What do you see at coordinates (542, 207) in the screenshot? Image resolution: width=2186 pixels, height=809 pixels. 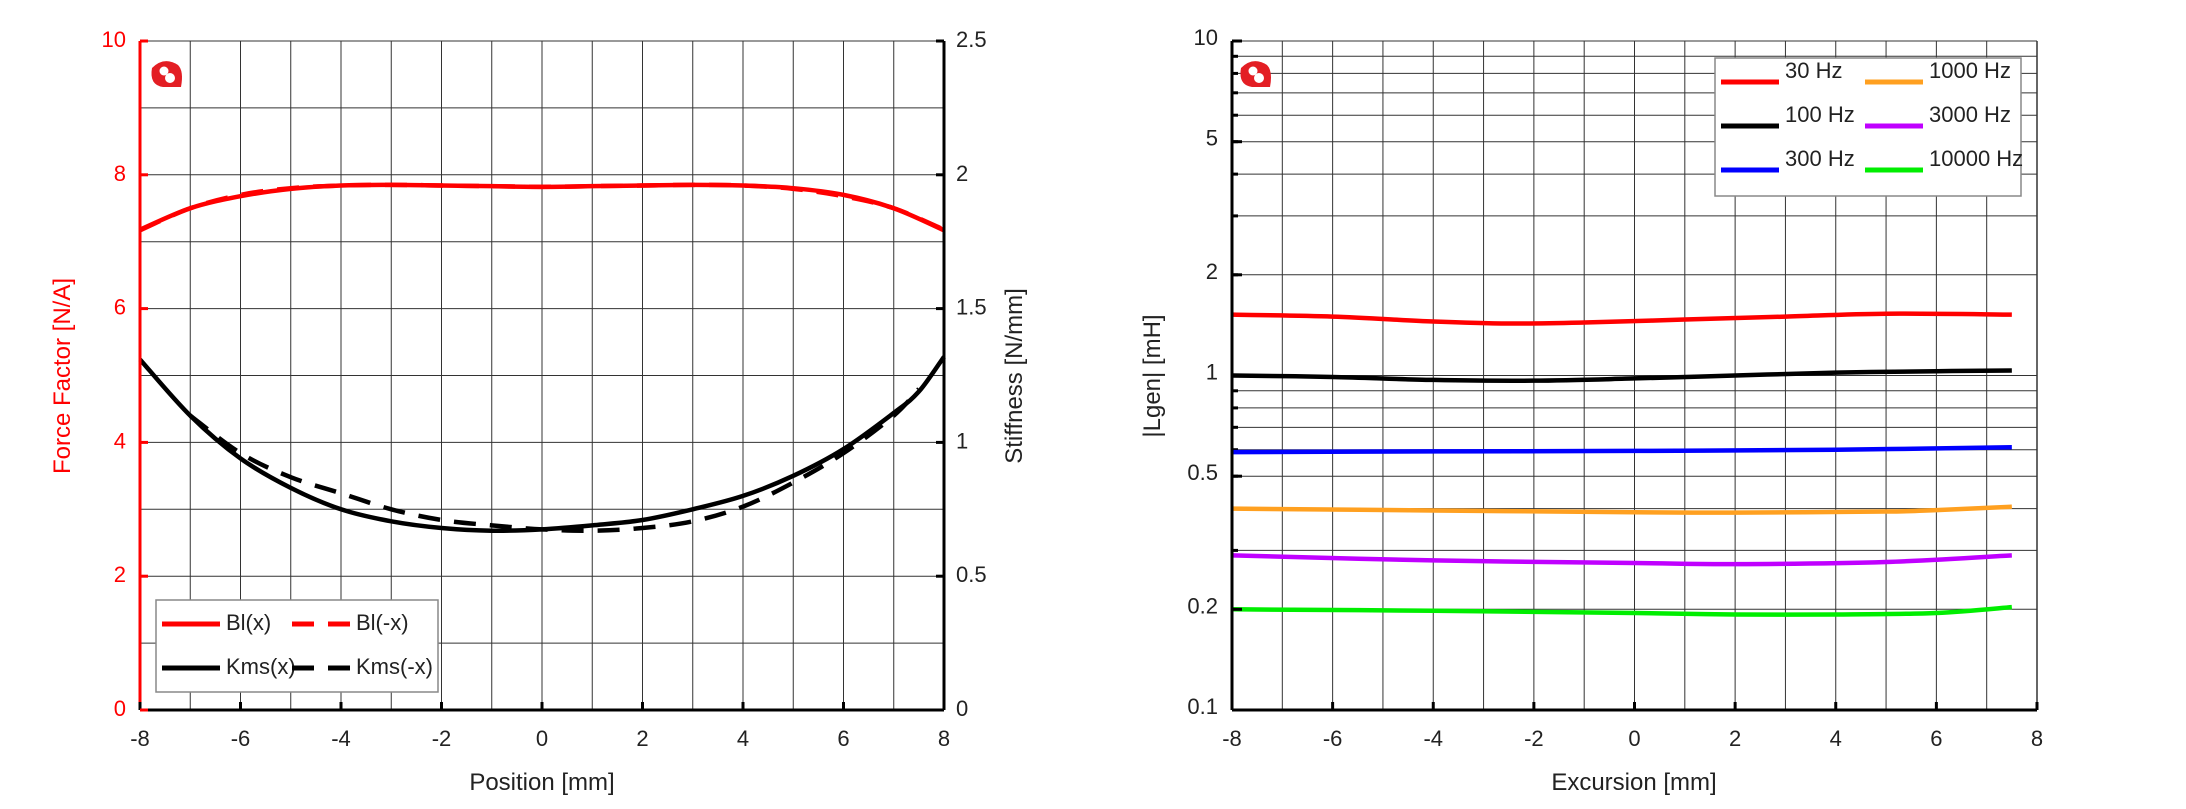 I see `series-line-bl-x-` at bounding box center [542, 207].